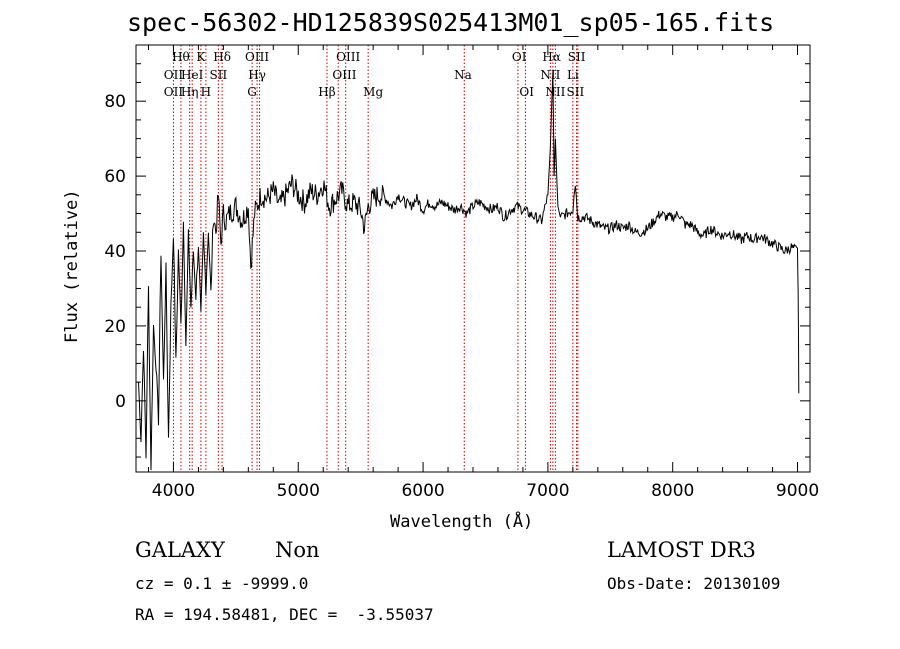 This screenshot has width=900, height=649. What do you see at coordinates (190, 92) in the screenshot?
I see `line-label: Hη` at bounding box center [190, 92].